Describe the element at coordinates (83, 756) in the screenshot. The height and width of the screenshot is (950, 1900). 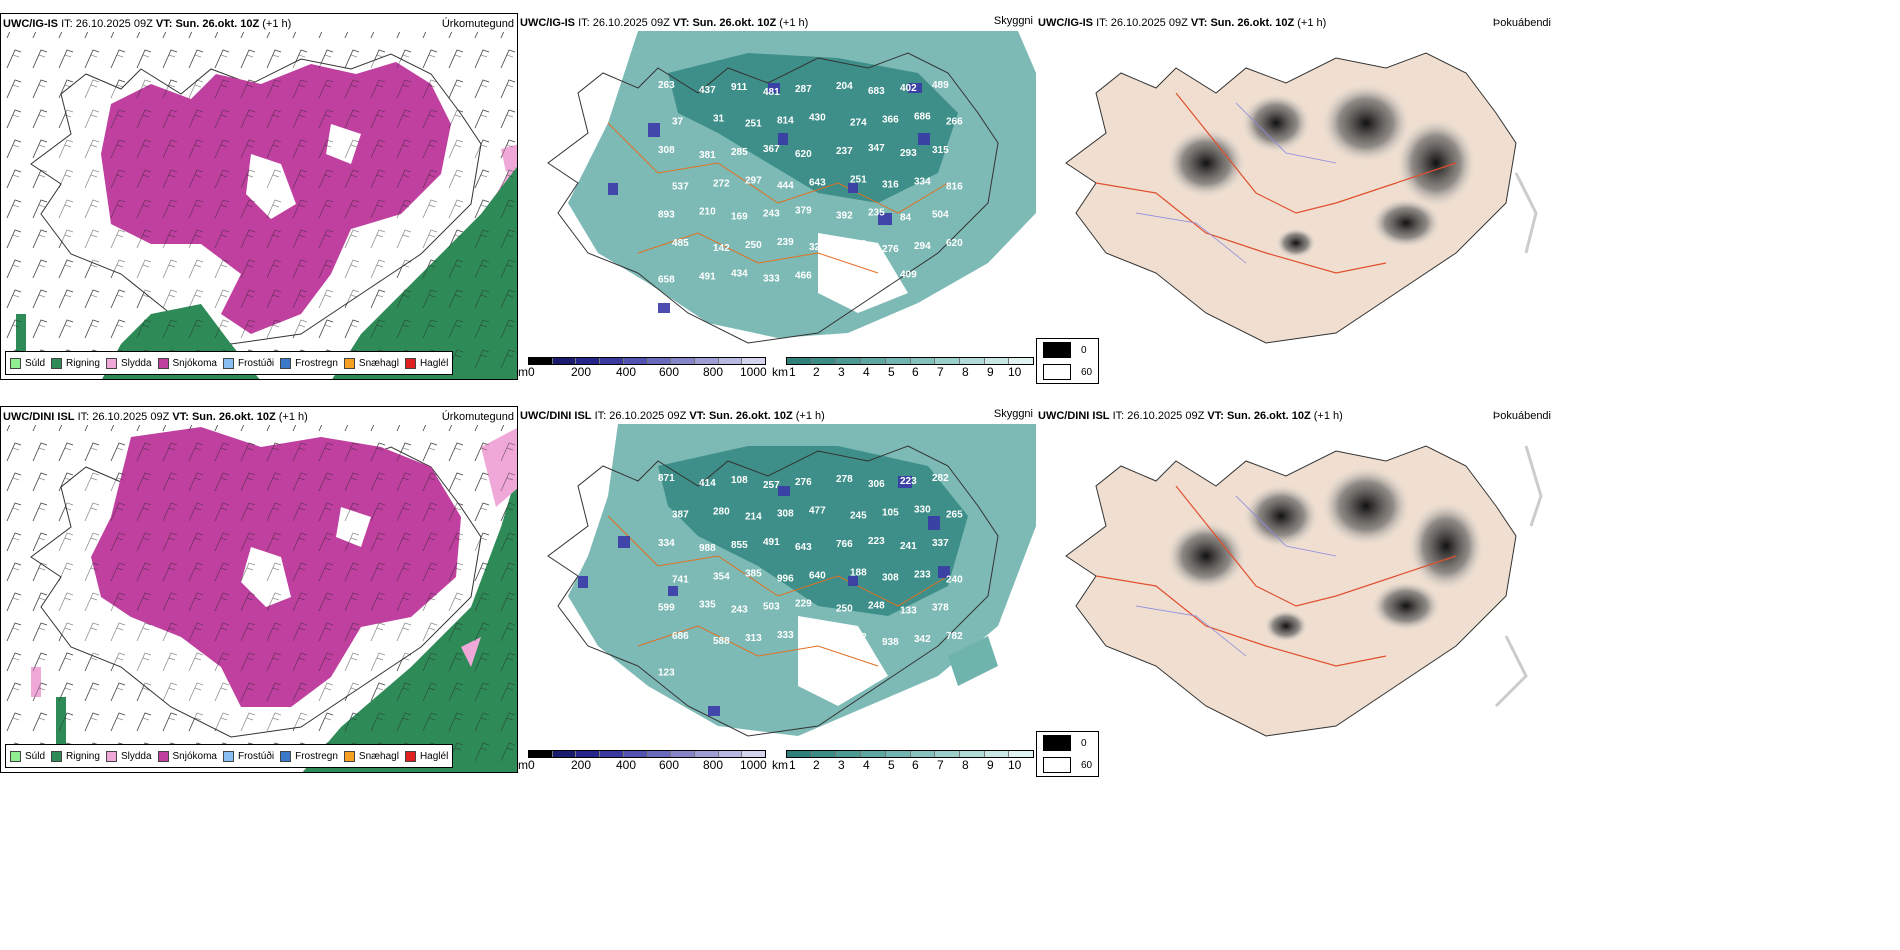
I see `legend-label: Rigning` at that location.